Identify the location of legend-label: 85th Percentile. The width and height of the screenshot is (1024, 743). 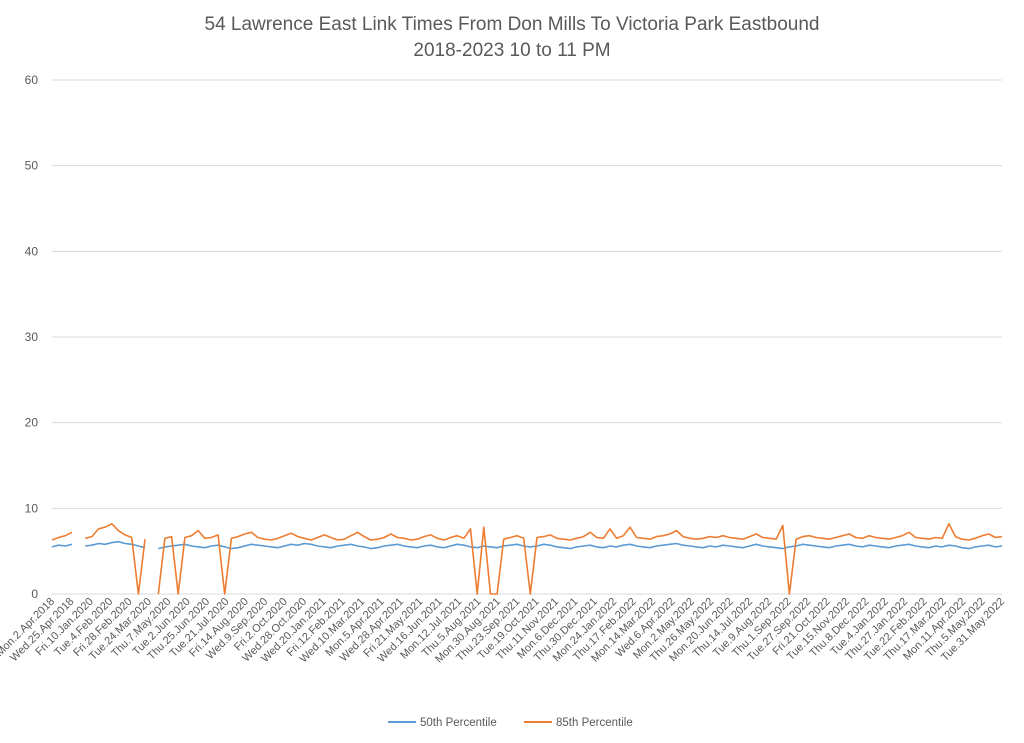
(594, 723).